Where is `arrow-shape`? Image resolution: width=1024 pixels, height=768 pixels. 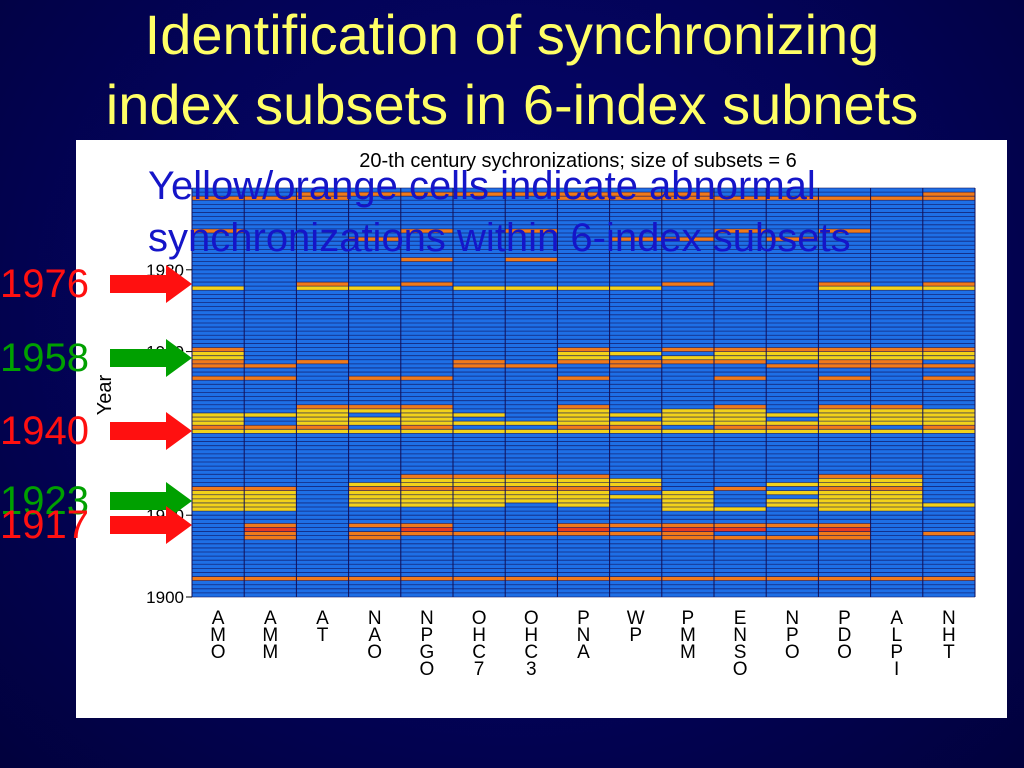
arrow-shape is located at coordinates (151, 525).